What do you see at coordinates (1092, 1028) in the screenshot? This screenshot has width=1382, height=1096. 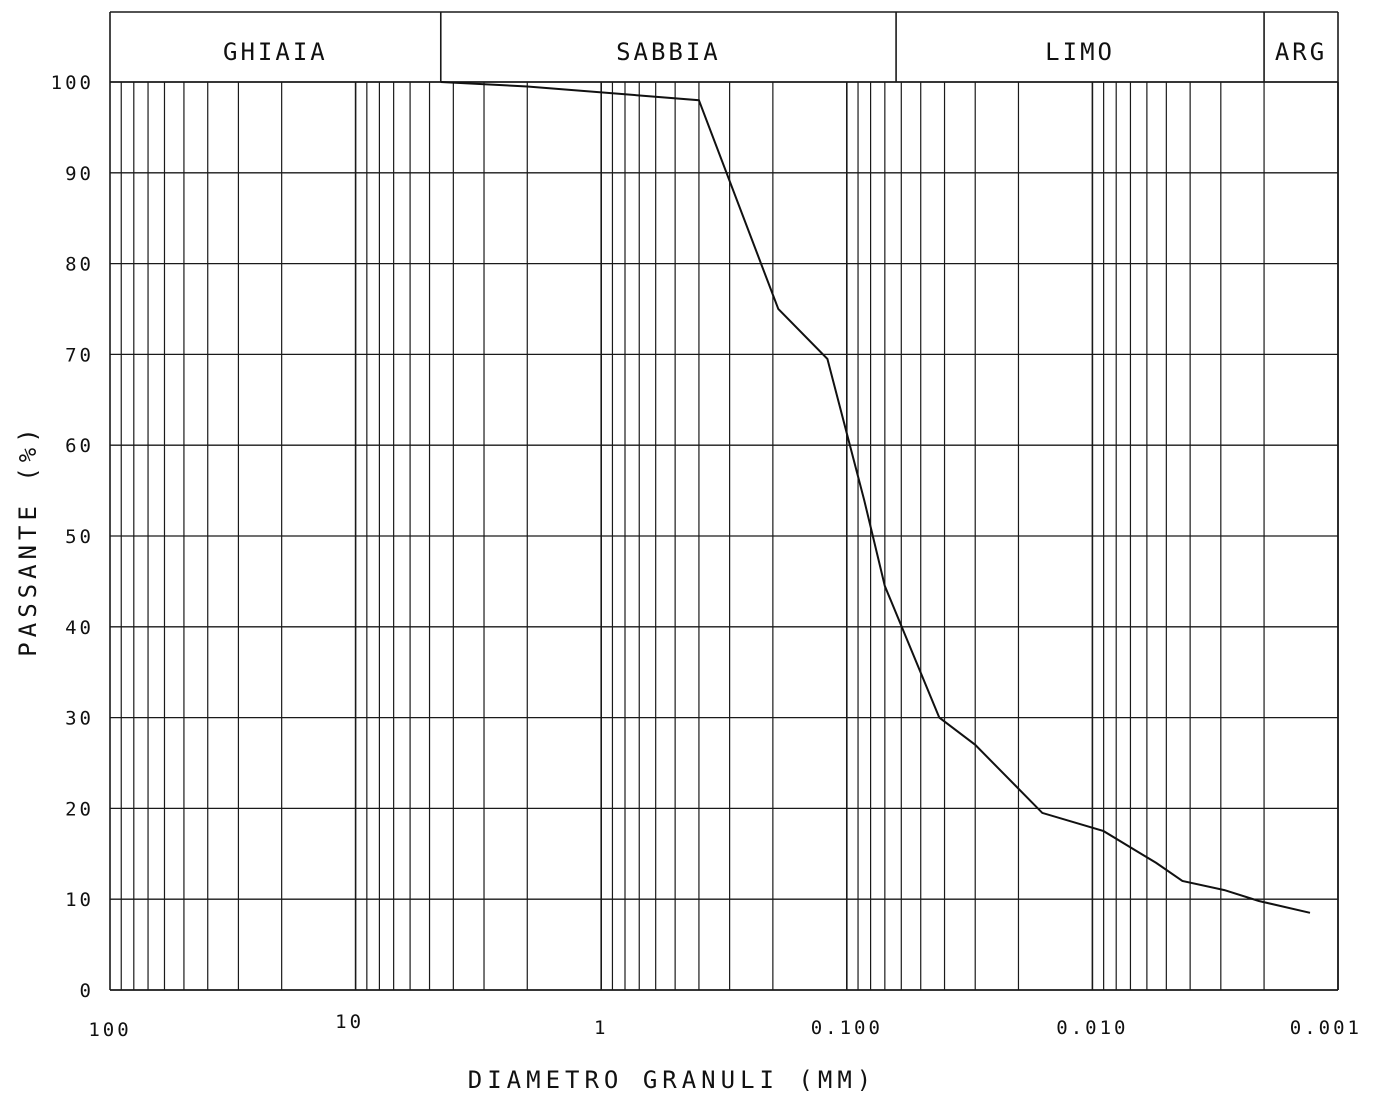 I see `x-tick-label: 0.010` at bounding box center [1092, 1028].